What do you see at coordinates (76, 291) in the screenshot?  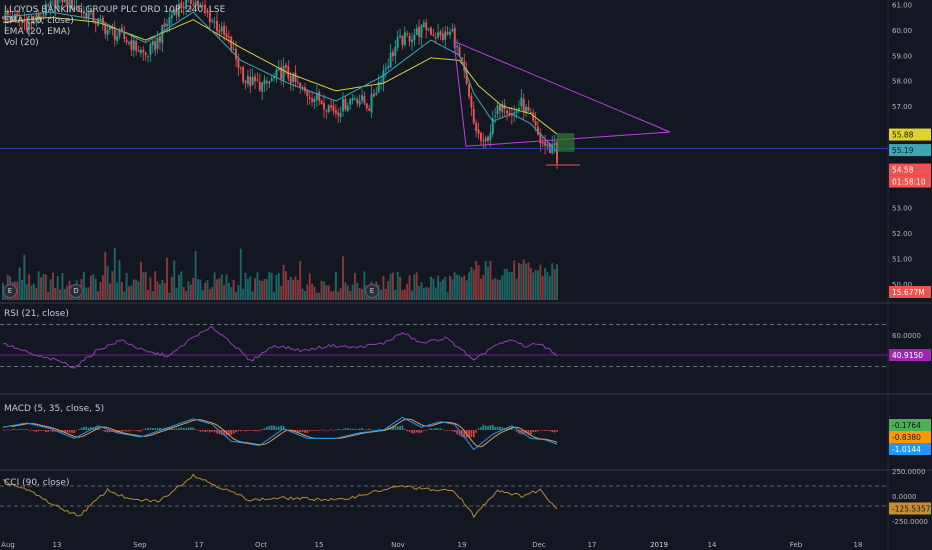 I see `dividend-event-marker: D` at bounding box center [76, 291].